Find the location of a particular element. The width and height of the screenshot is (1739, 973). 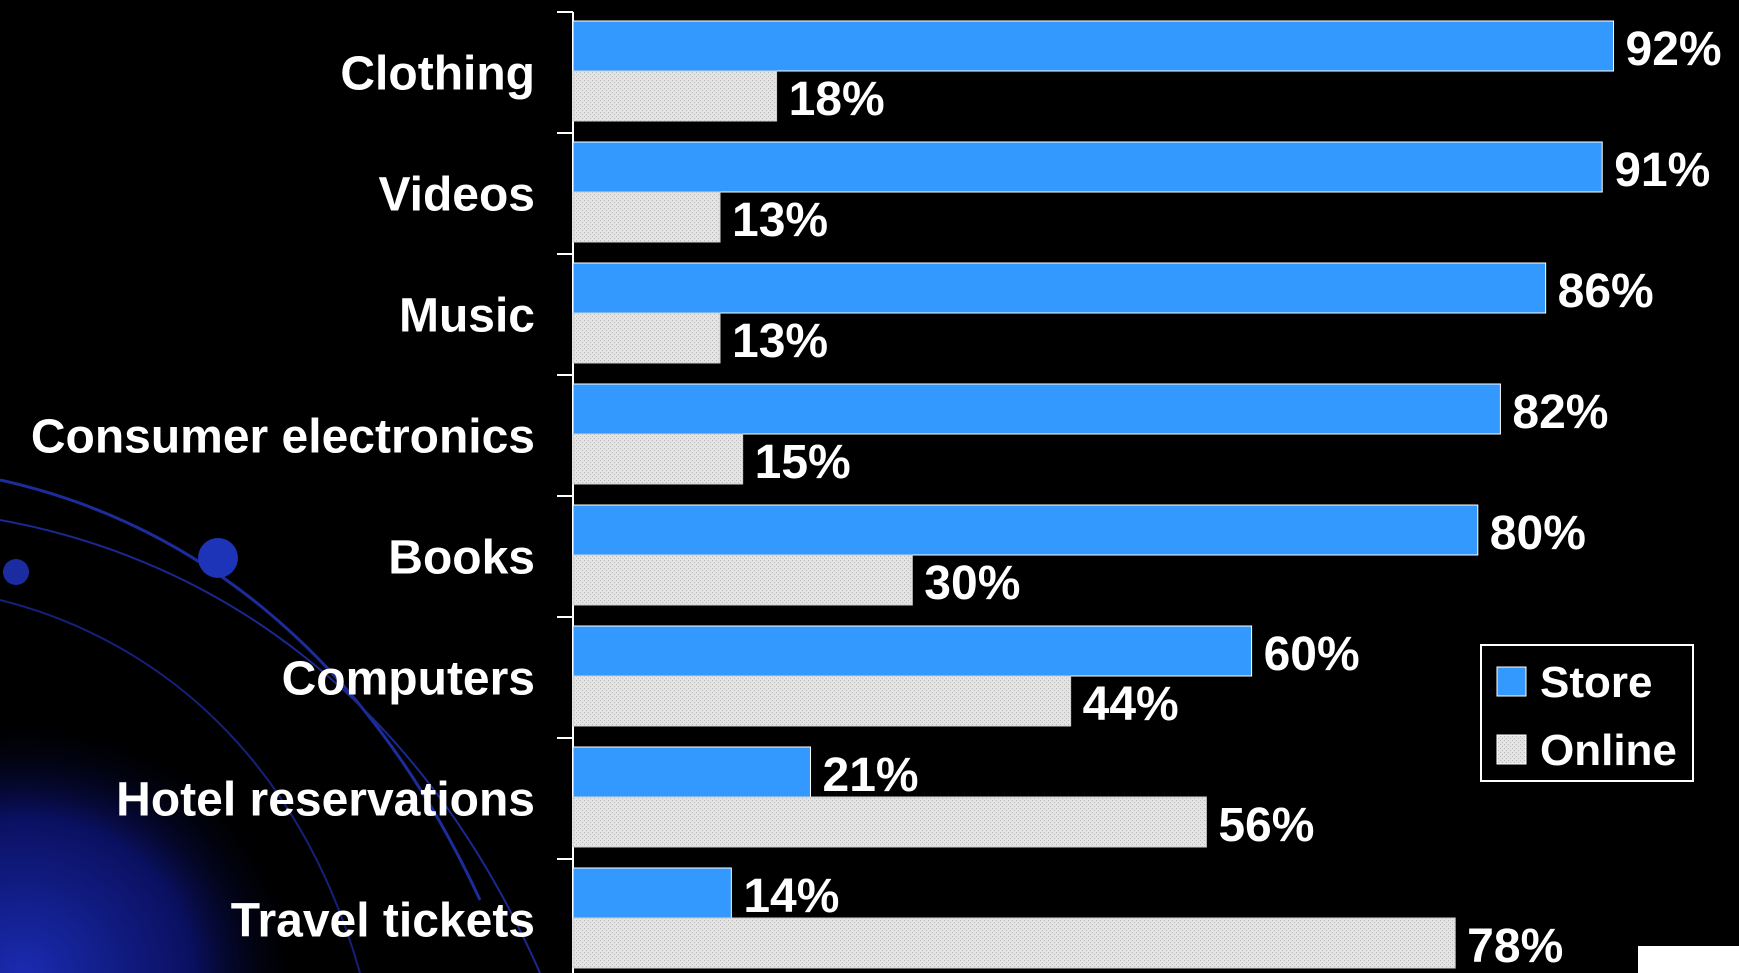

legend-label-online: Online is located at coordinates (1608, 750).